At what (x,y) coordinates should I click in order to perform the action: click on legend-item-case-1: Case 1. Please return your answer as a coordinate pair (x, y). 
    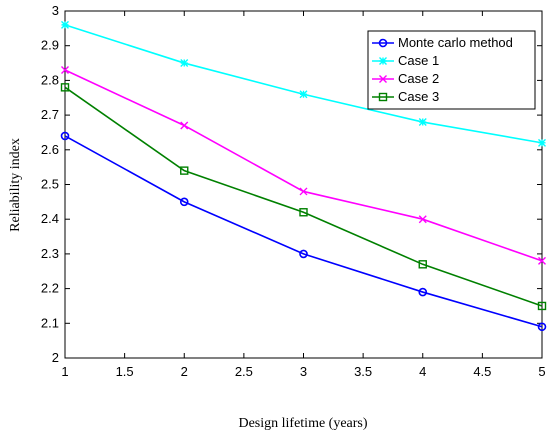
    Looking at the image, I should click on (405, 60).